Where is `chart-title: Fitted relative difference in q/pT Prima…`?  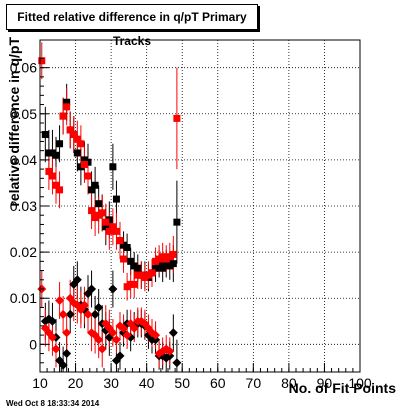 chart-title: Fitted relative difference in q/pT Prima… is located at coordinates (132, 26).